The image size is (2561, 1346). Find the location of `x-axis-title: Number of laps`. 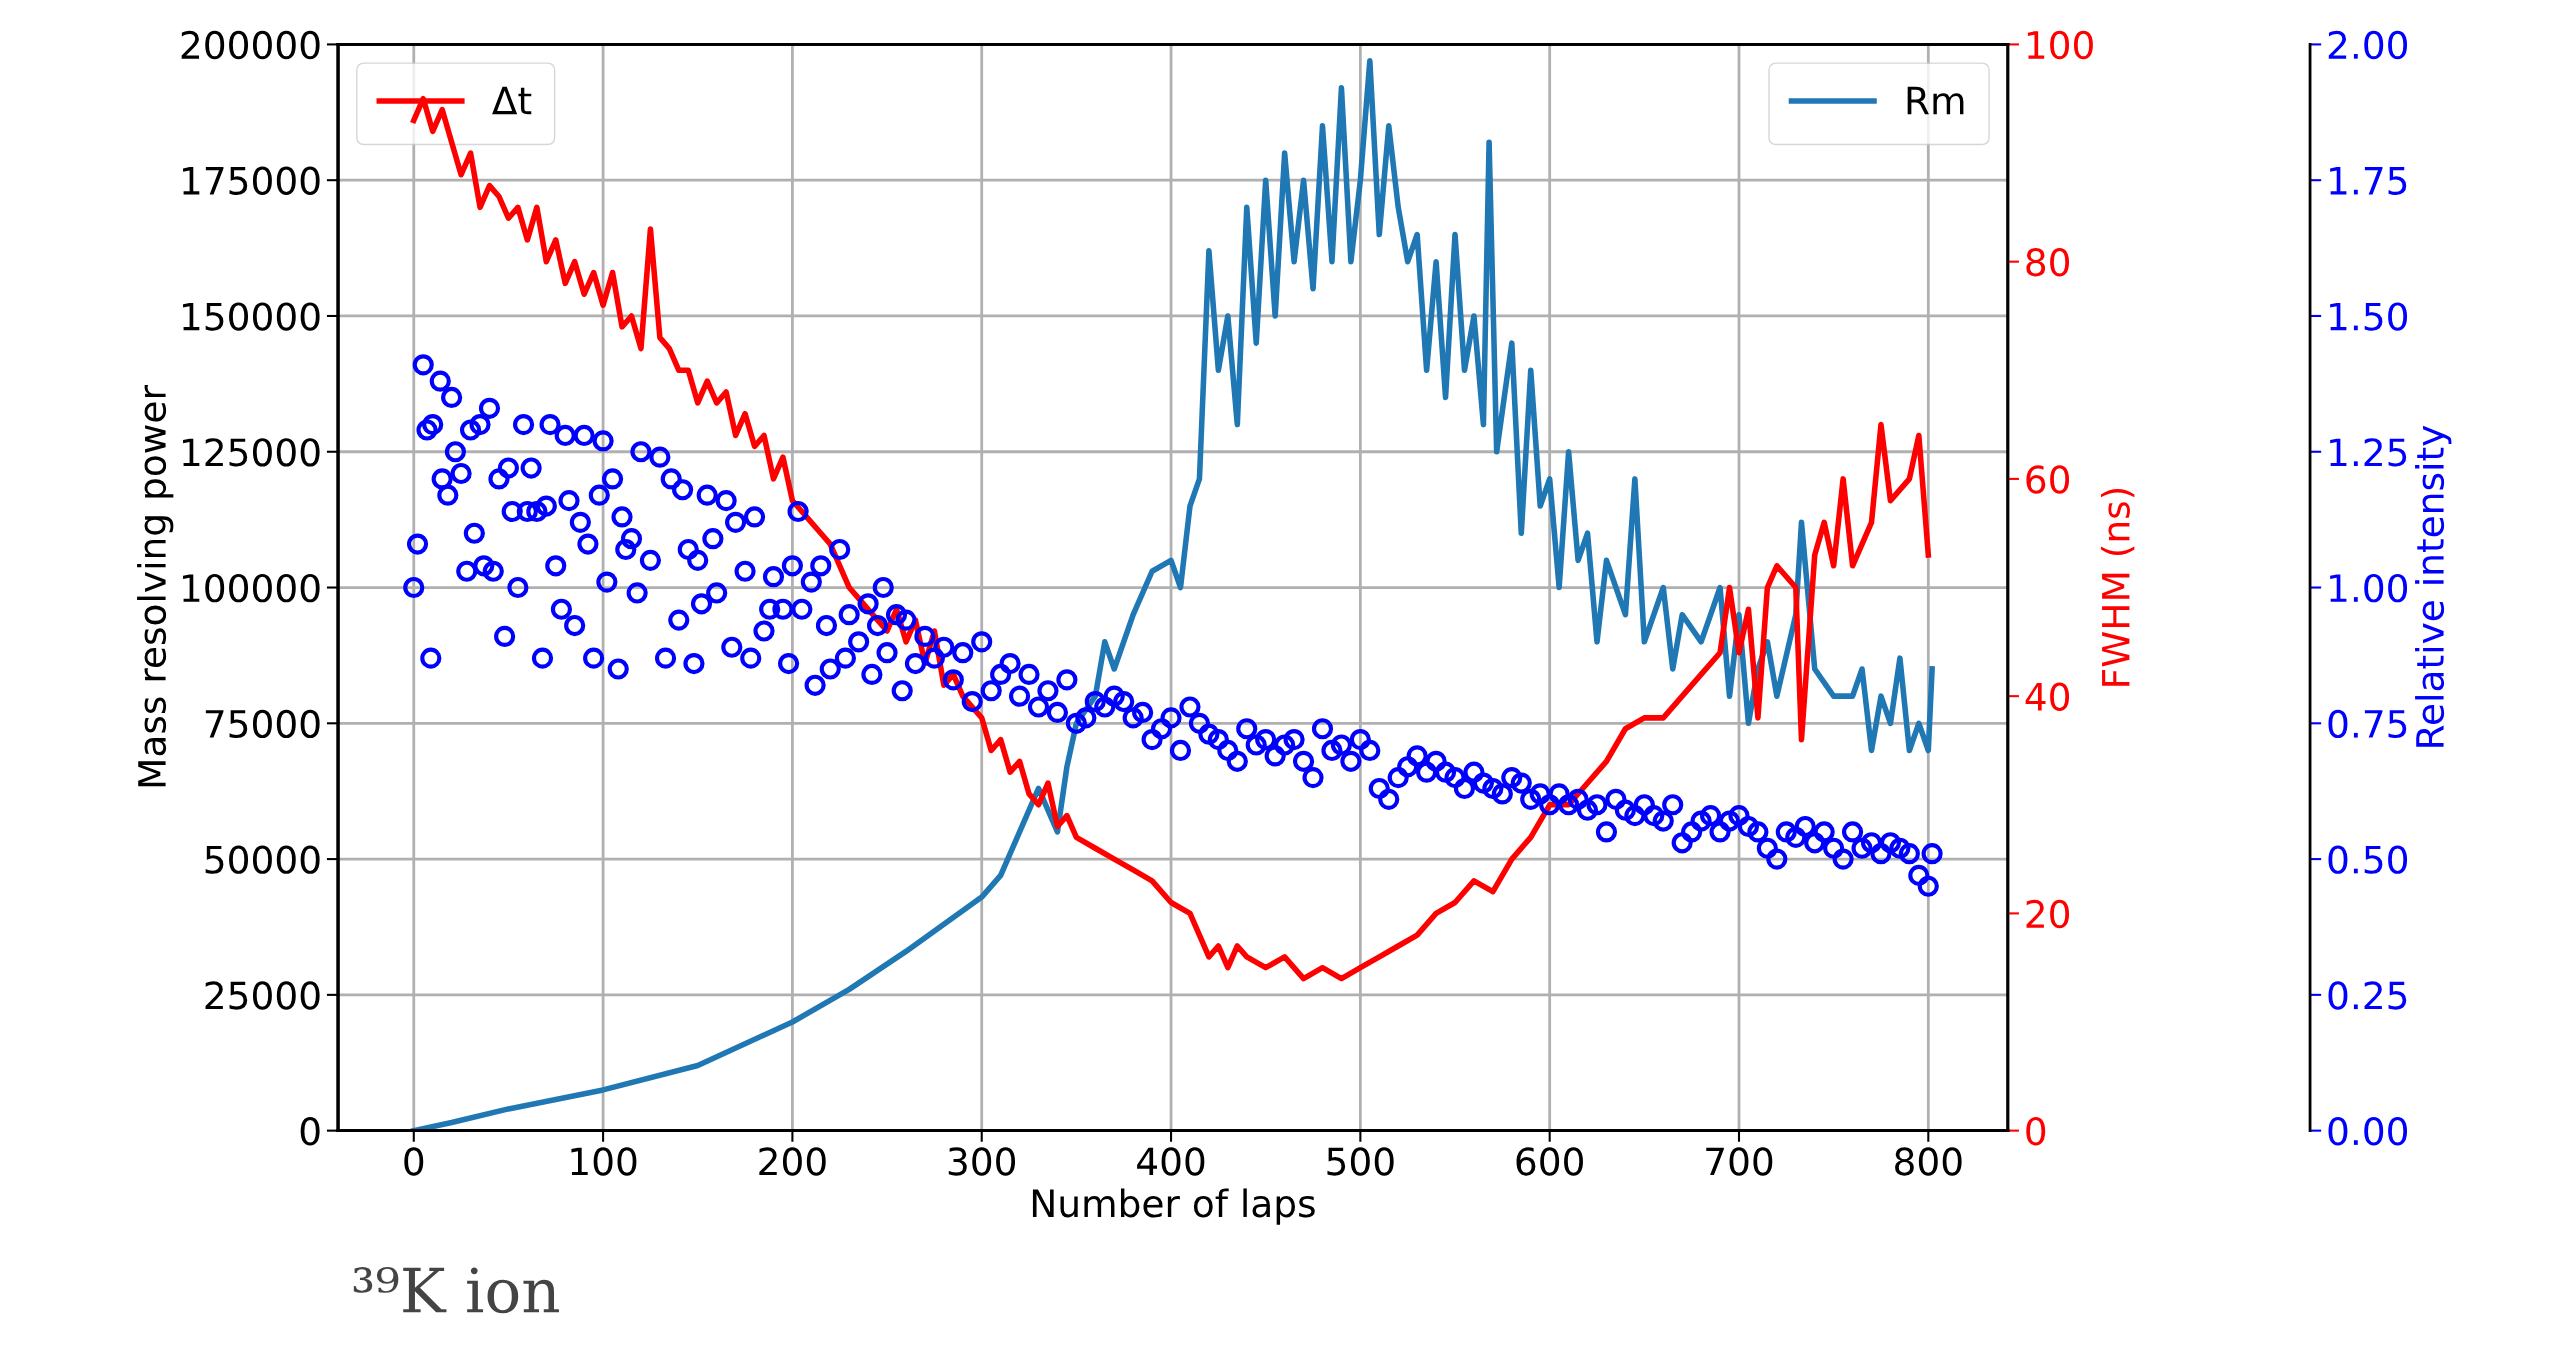

x-axis-title: Number of laps is located at coordinates (1173, 1206).